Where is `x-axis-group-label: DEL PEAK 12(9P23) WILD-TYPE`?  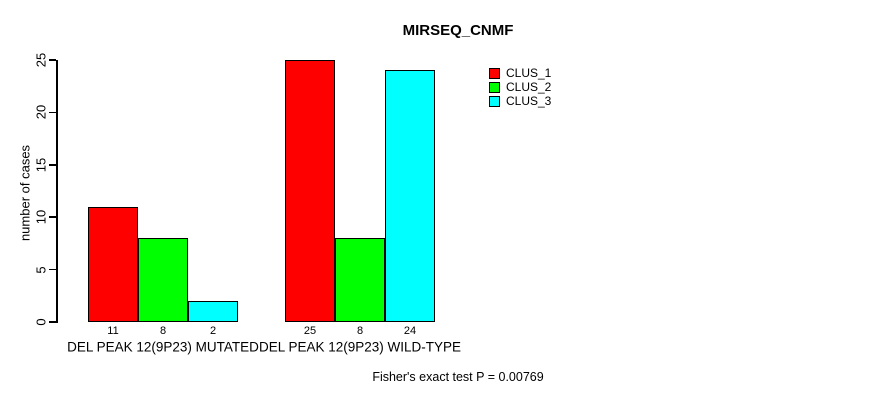 x-axis-group-label: DEL PEAK 12(9P23) WILD-TYPE is located at coordinates (360, 347).